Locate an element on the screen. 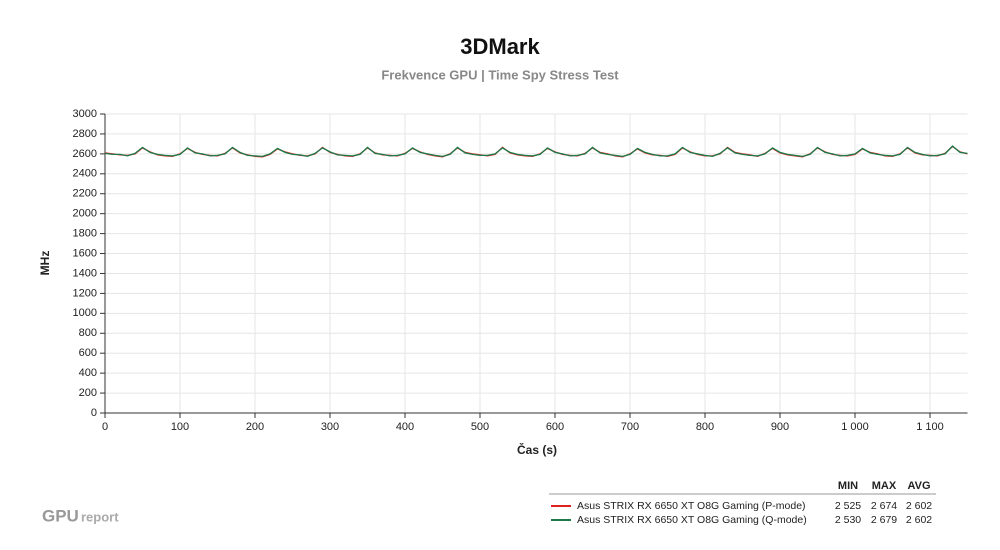 Image resolution: width=1000 pixels, height=550 pixels. y-axis-title: MHz is located at coordinates (45, 263).